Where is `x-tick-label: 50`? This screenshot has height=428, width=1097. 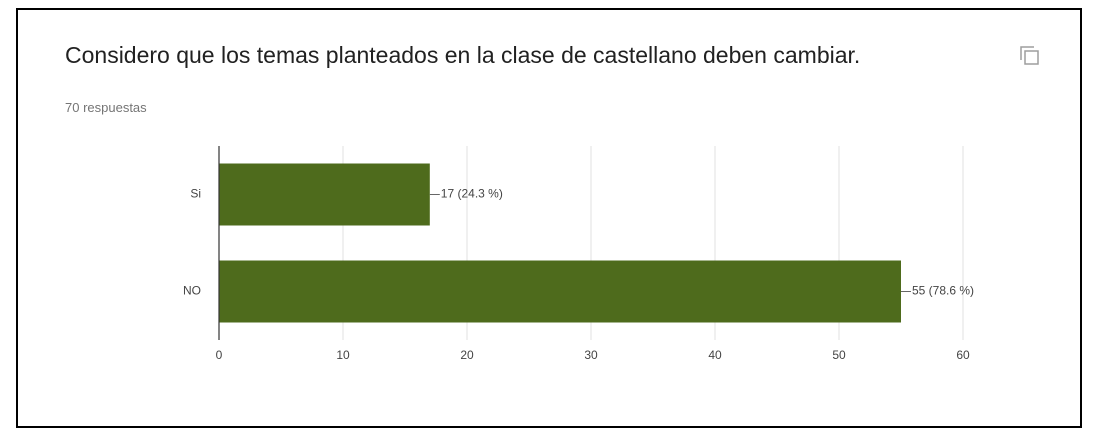 x-tick-label: 50 is located at coordinates (839, 355).